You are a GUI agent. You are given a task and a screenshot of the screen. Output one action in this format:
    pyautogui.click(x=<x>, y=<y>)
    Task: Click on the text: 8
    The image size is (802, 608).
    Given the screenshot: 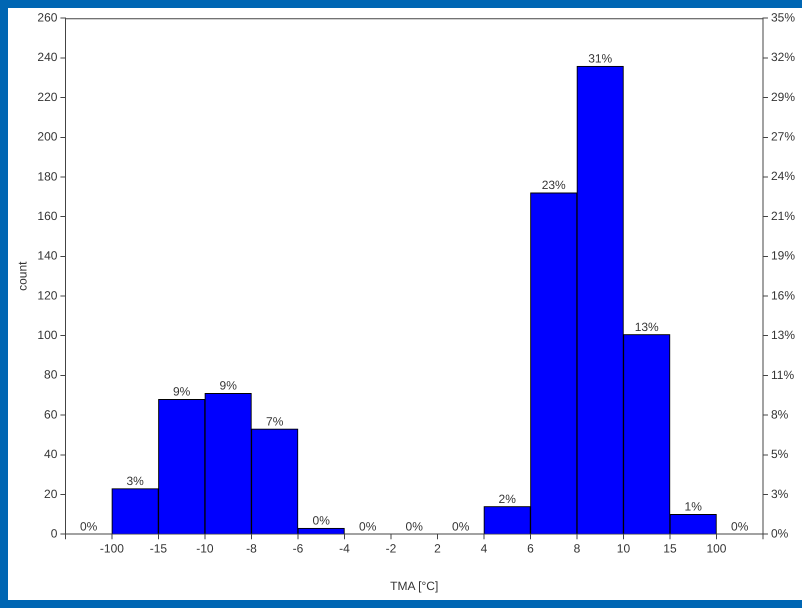 What is the action you would take?
    pyautogui.click(x=577, y=549)
    